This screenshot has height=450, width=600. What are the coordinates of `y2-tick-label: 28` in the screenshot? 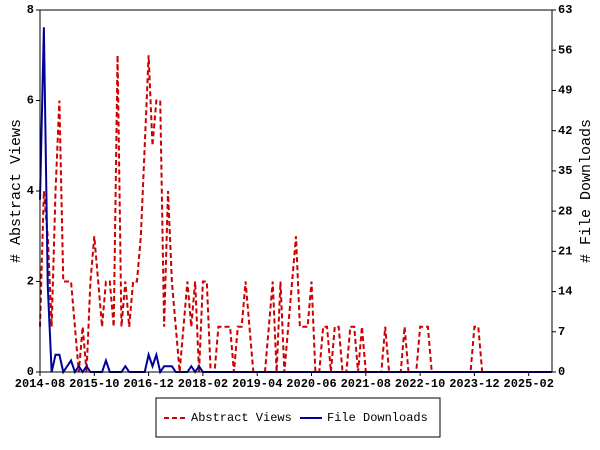 It's located at (565, 211).